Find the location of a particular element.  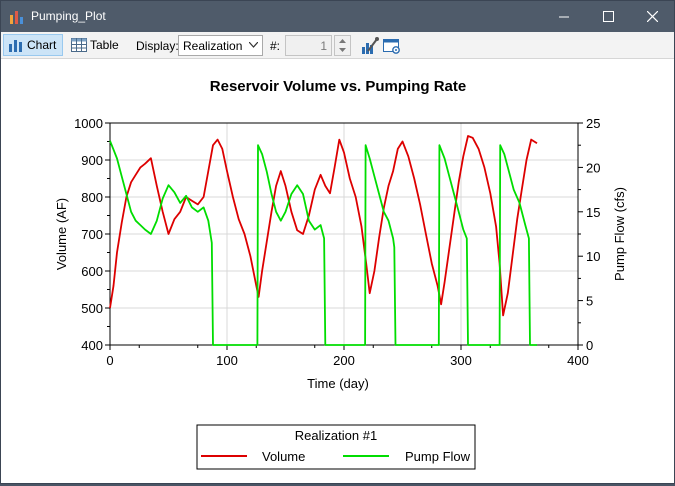

legend-box is located at coordinates (336, 447).